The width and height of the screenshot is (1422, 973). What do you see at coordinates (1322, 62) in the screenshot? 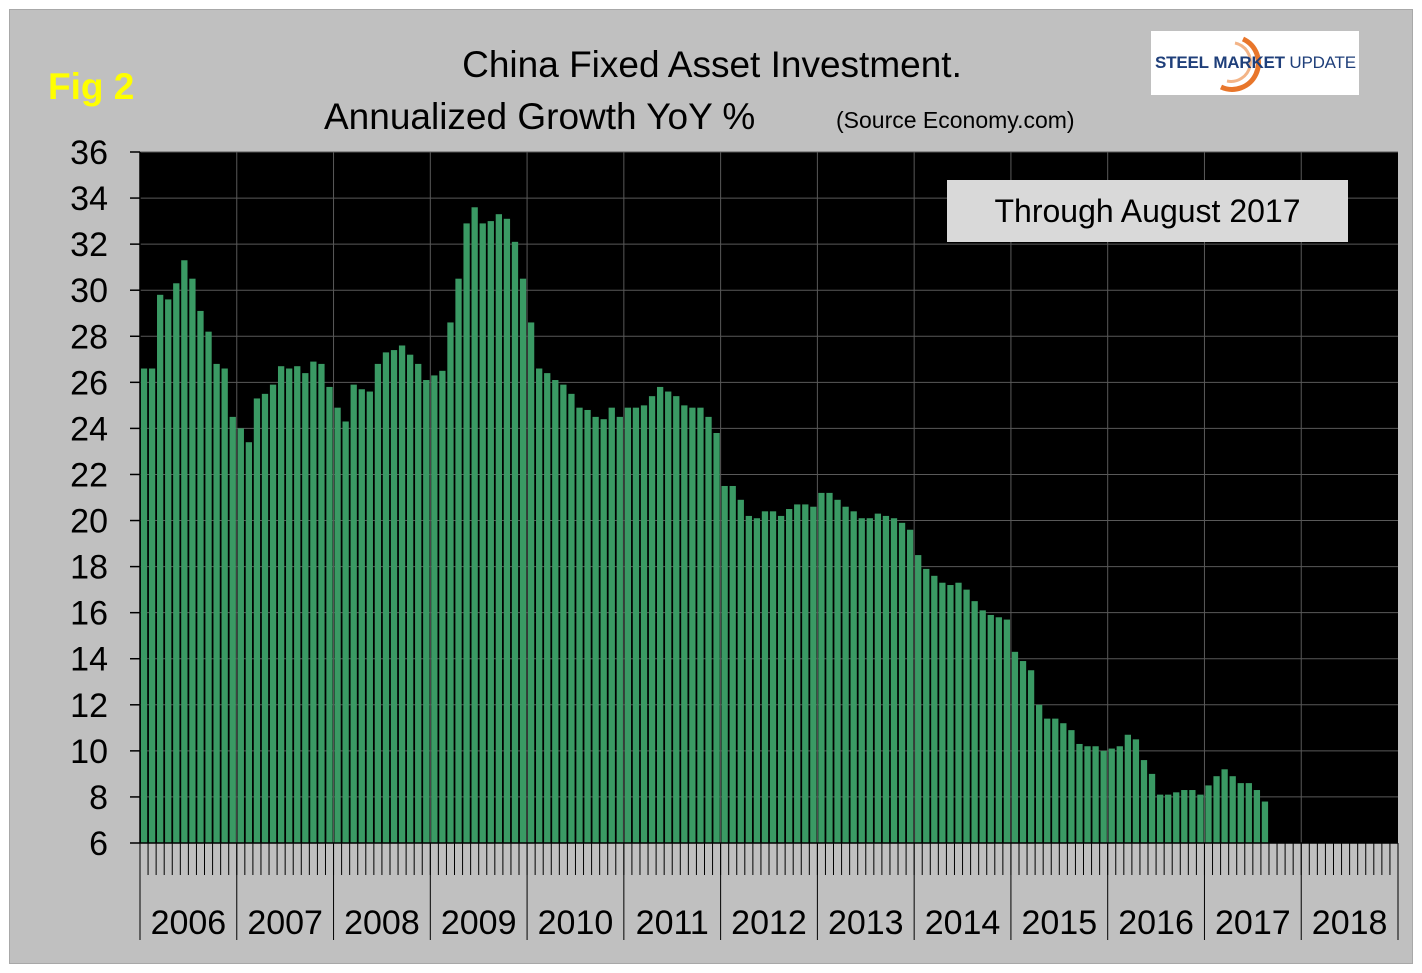
I see `logo-word-update: UPDATE` at bounding box center [1322, 62].